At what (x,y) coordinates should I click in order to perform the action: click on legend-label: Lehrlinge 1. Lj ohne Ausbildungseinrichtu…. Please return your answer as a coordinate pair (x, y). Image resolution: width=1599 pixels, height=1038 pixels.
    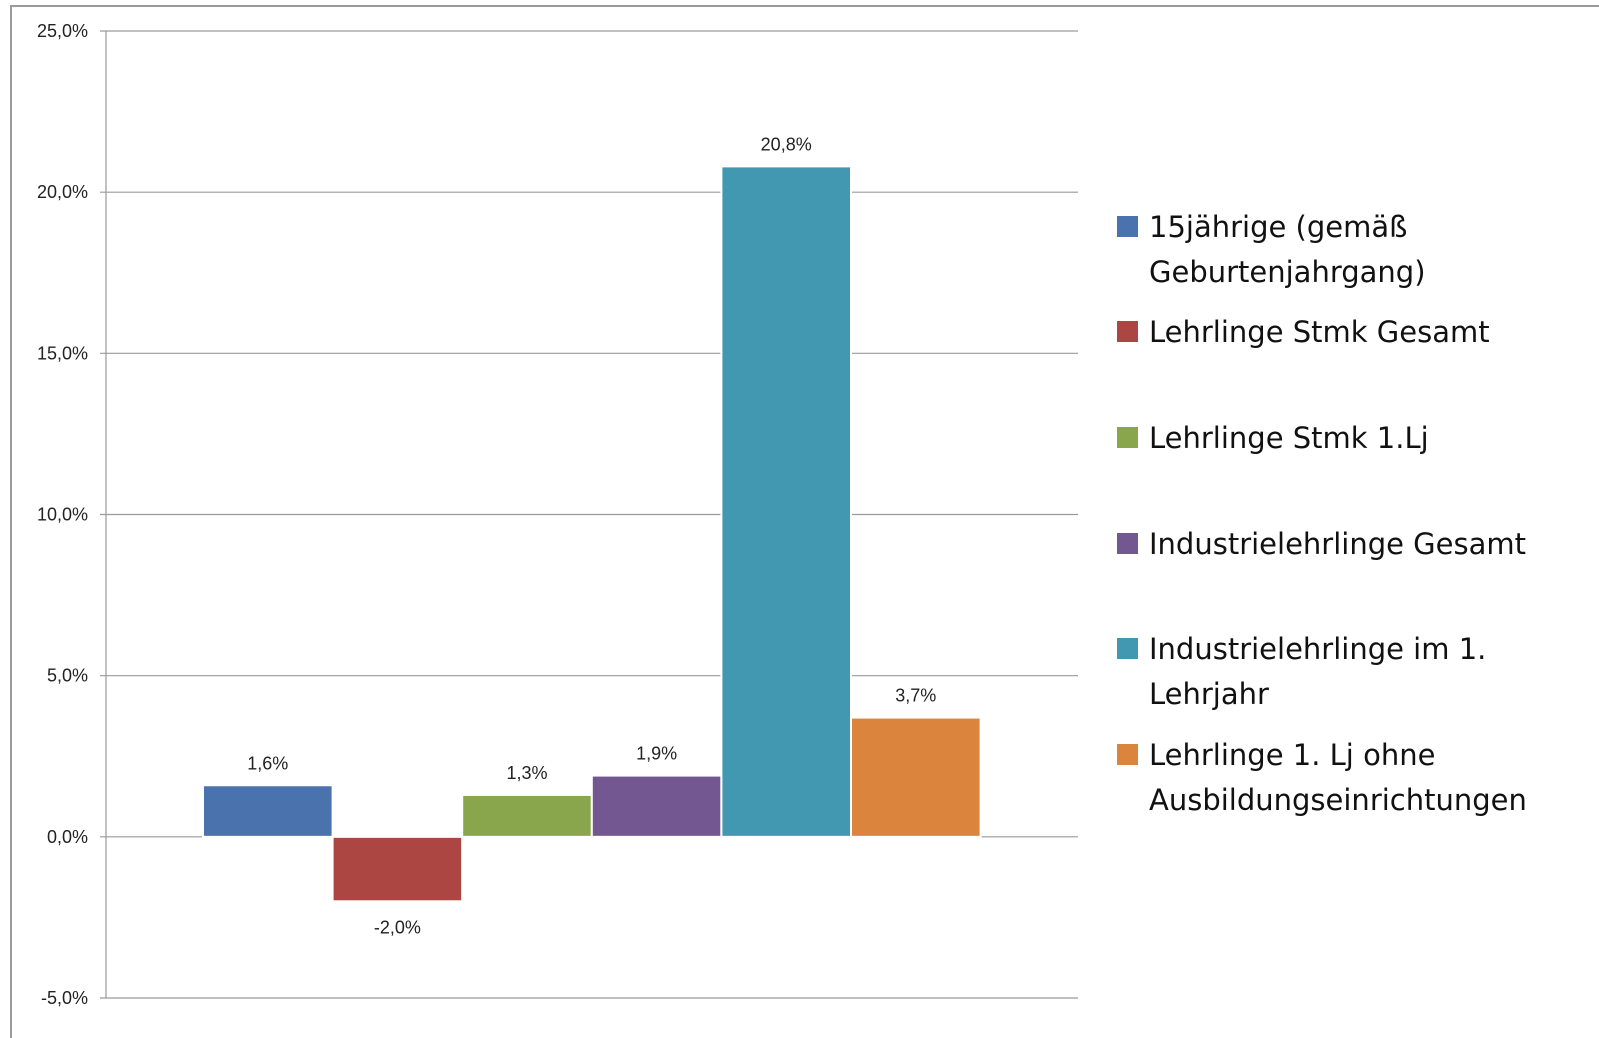
    Looking at the image, I should click on (1338, 777).